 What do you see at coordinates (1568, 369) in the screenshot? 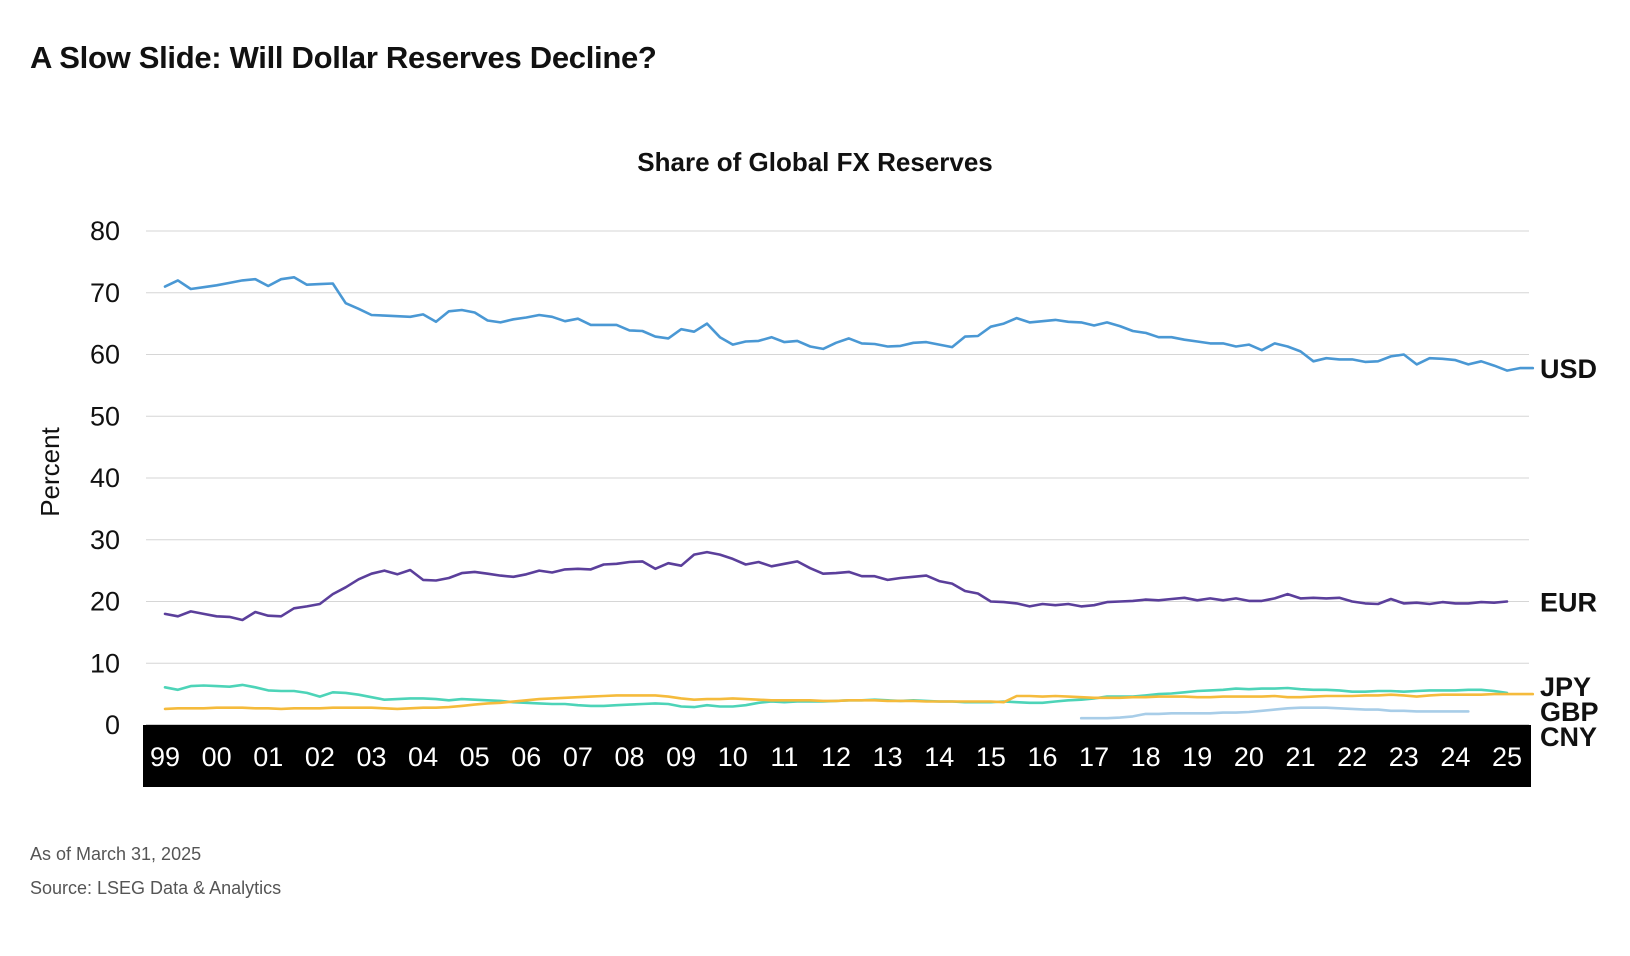
I see `series-label-usd: USD` at bounding box center [1568, 369].